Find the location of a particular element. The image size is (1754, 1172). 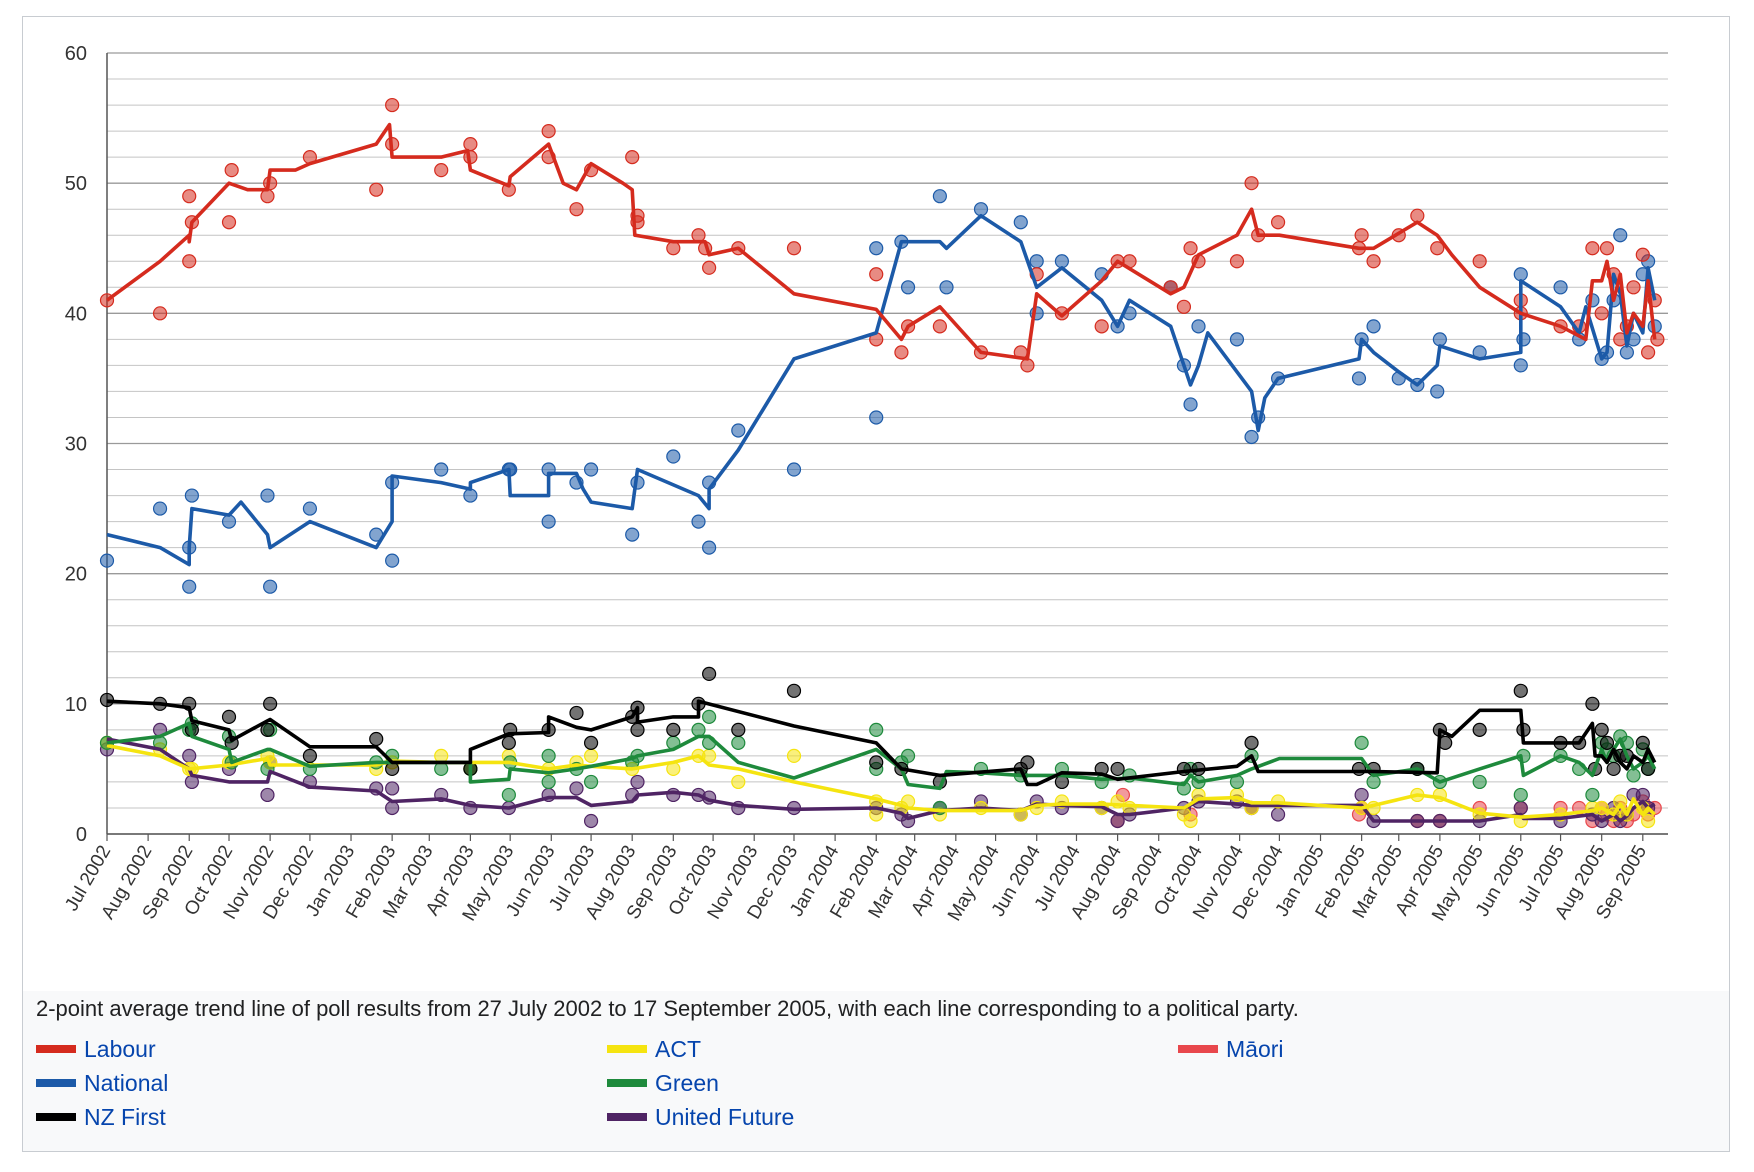

legend-link-national: National is located at coordinates (126, 1082).